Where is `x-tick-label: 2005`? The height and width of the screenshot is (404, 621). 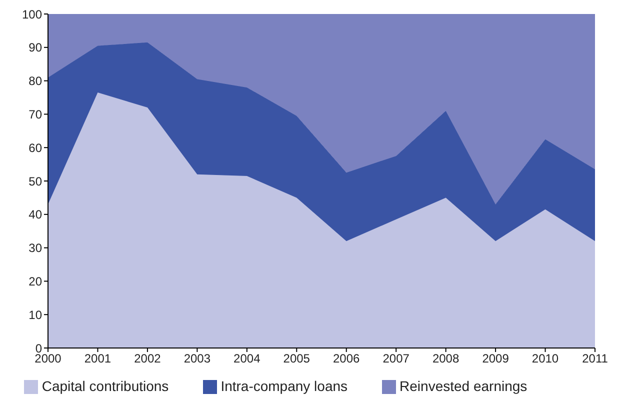 x-tick-label: 2005 is located at coordinates (296, 359).